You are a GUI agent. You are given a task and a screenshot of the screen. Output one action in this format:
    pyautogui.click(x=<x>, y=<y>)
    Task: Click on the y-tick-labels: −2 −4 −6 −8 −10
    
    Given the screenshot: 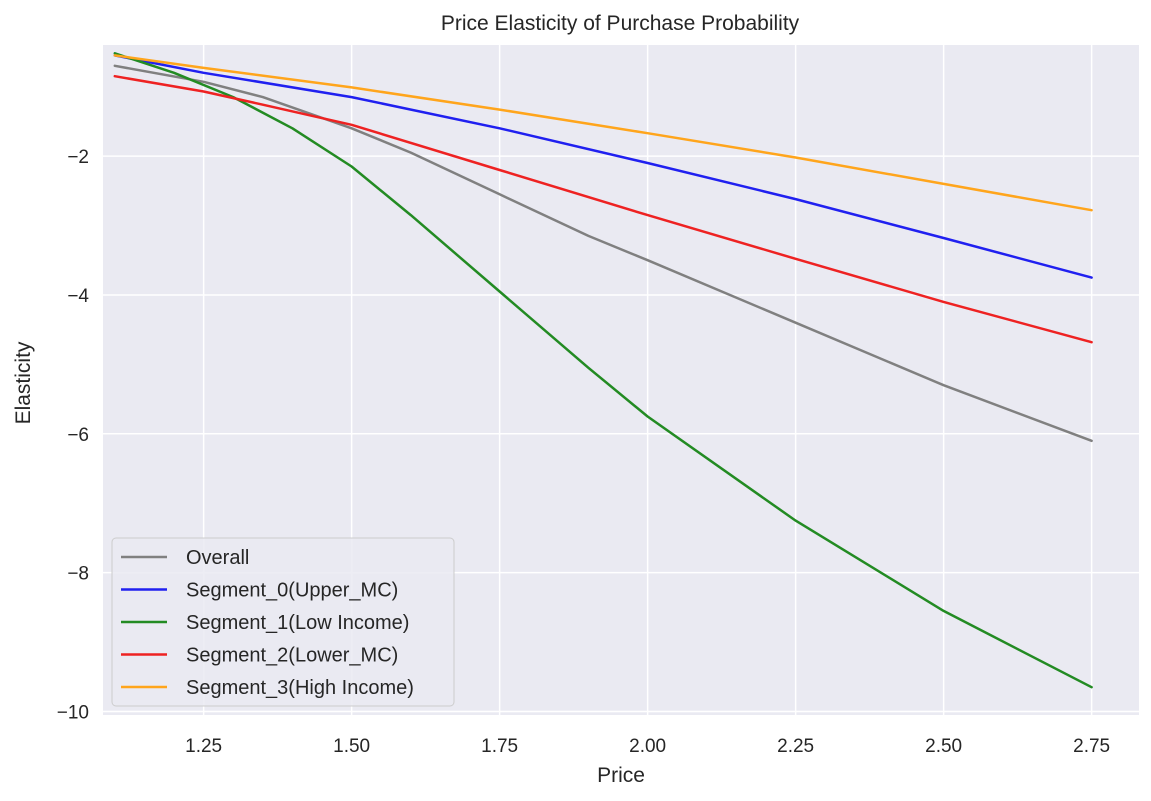 What is the action you would take?
    pyautogui.click(x=73, y=435)
    